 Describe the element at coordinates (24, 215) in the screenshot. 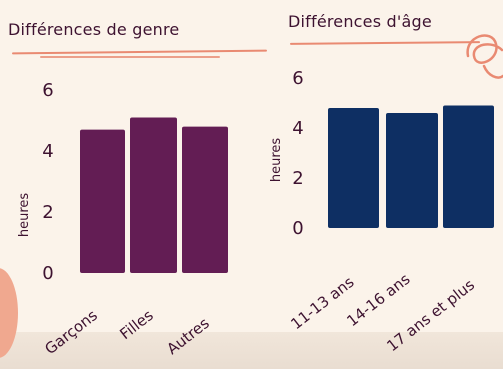

I see `gender-y-axis-label: heures` at that location.